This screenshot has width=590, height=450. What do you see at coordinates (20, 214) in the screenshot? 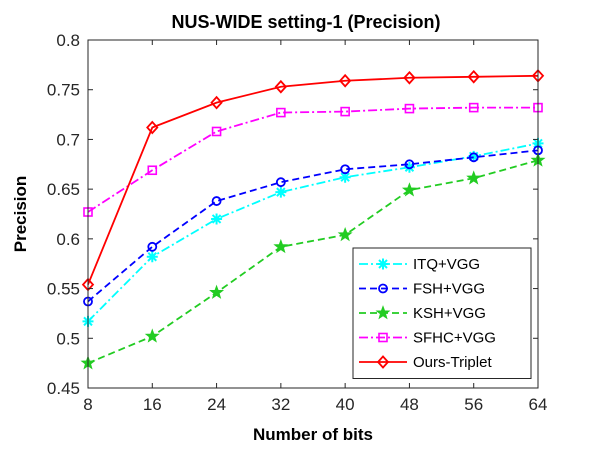
I see `y-axis-title: Precision` at bounding box center [20, 214].